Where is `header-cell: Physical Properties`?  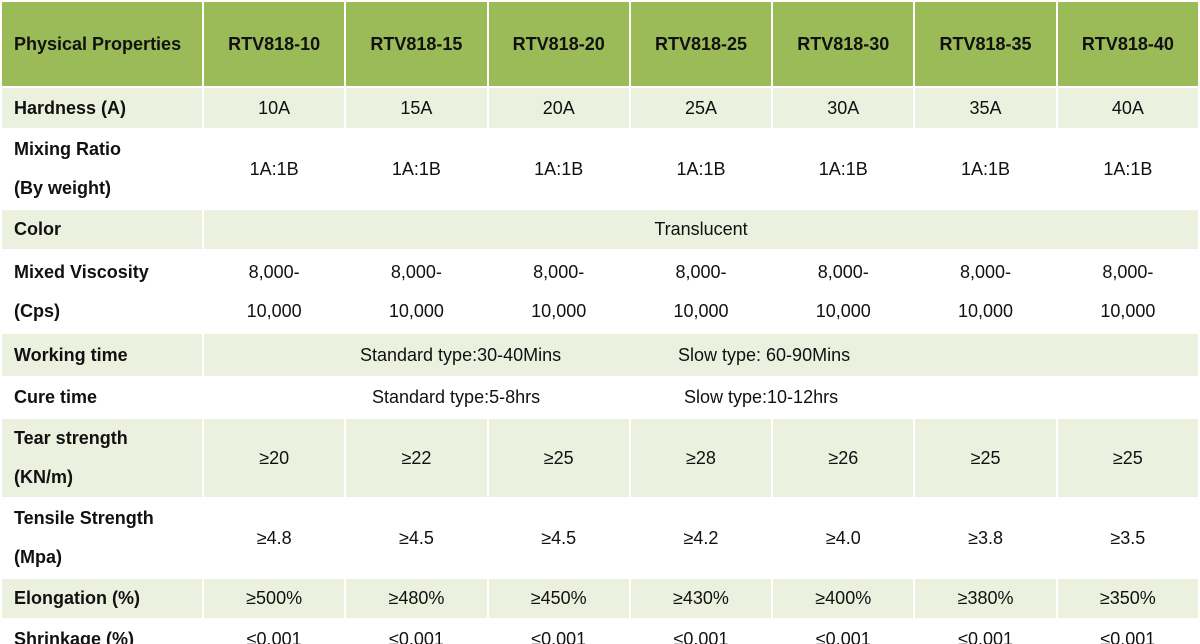
header-cell: Physical Properties is located at coordinates (102, 44).